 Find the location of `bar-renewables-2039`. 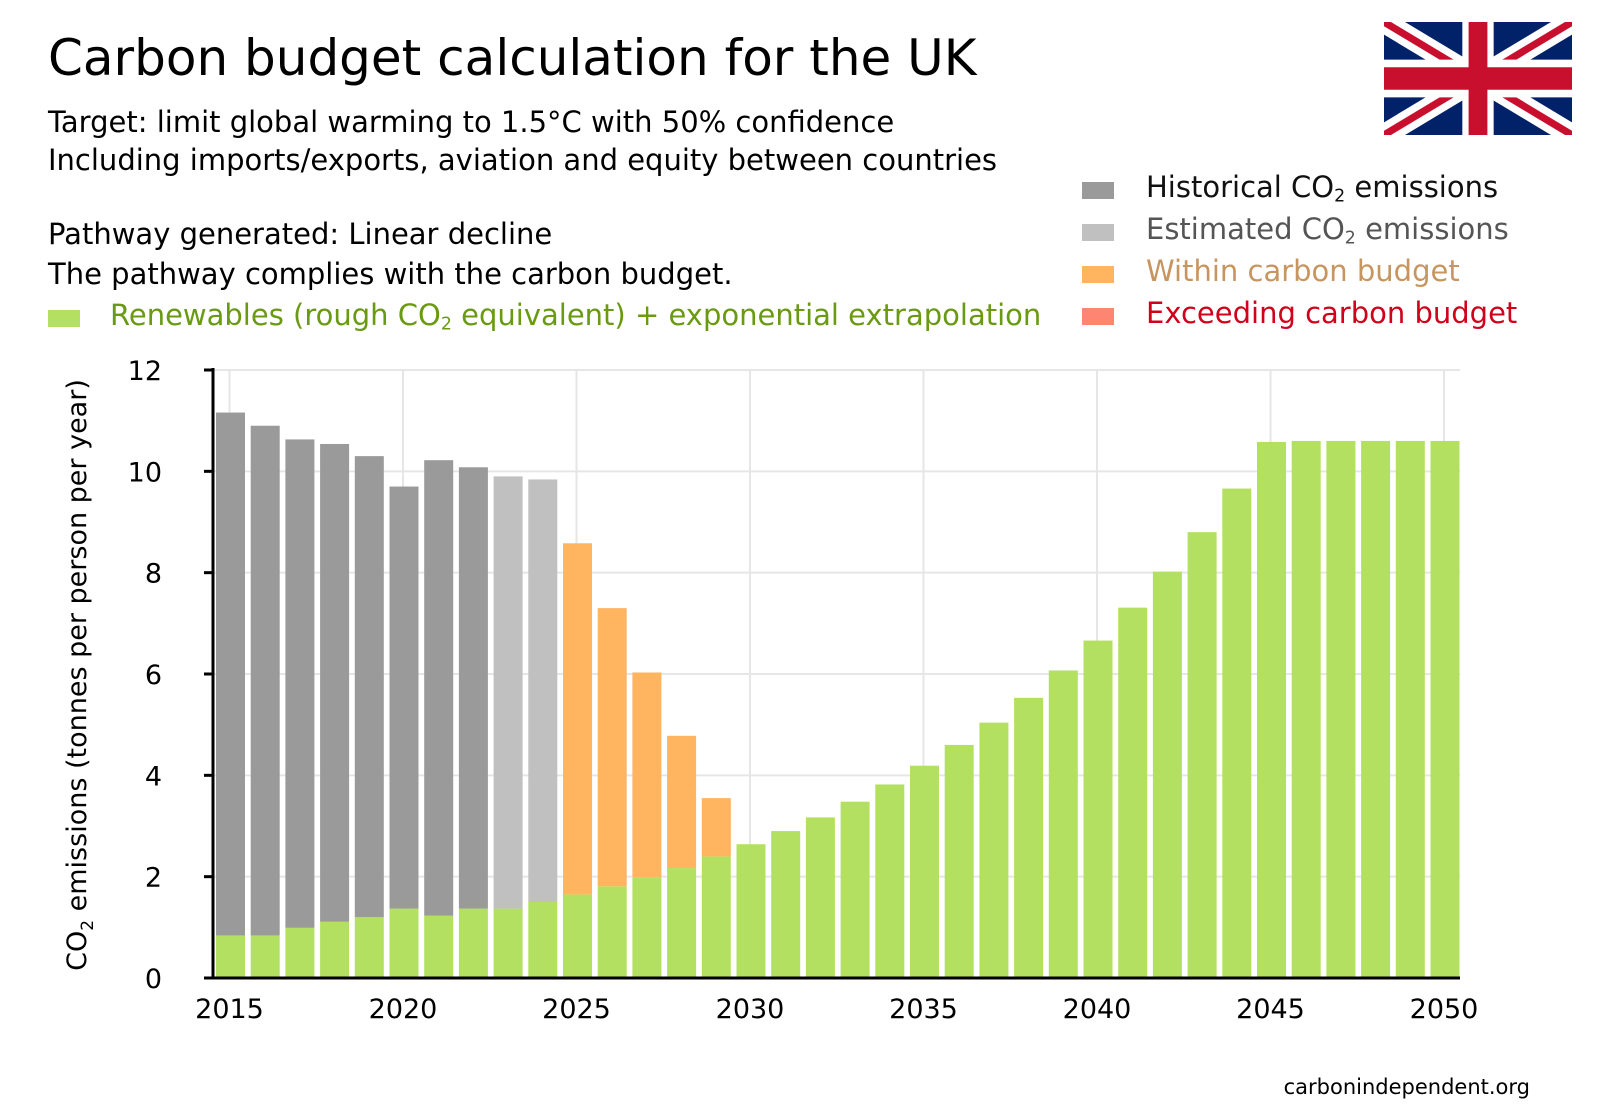

bar-renewables-2039 is located at coordinates (1063, 824).